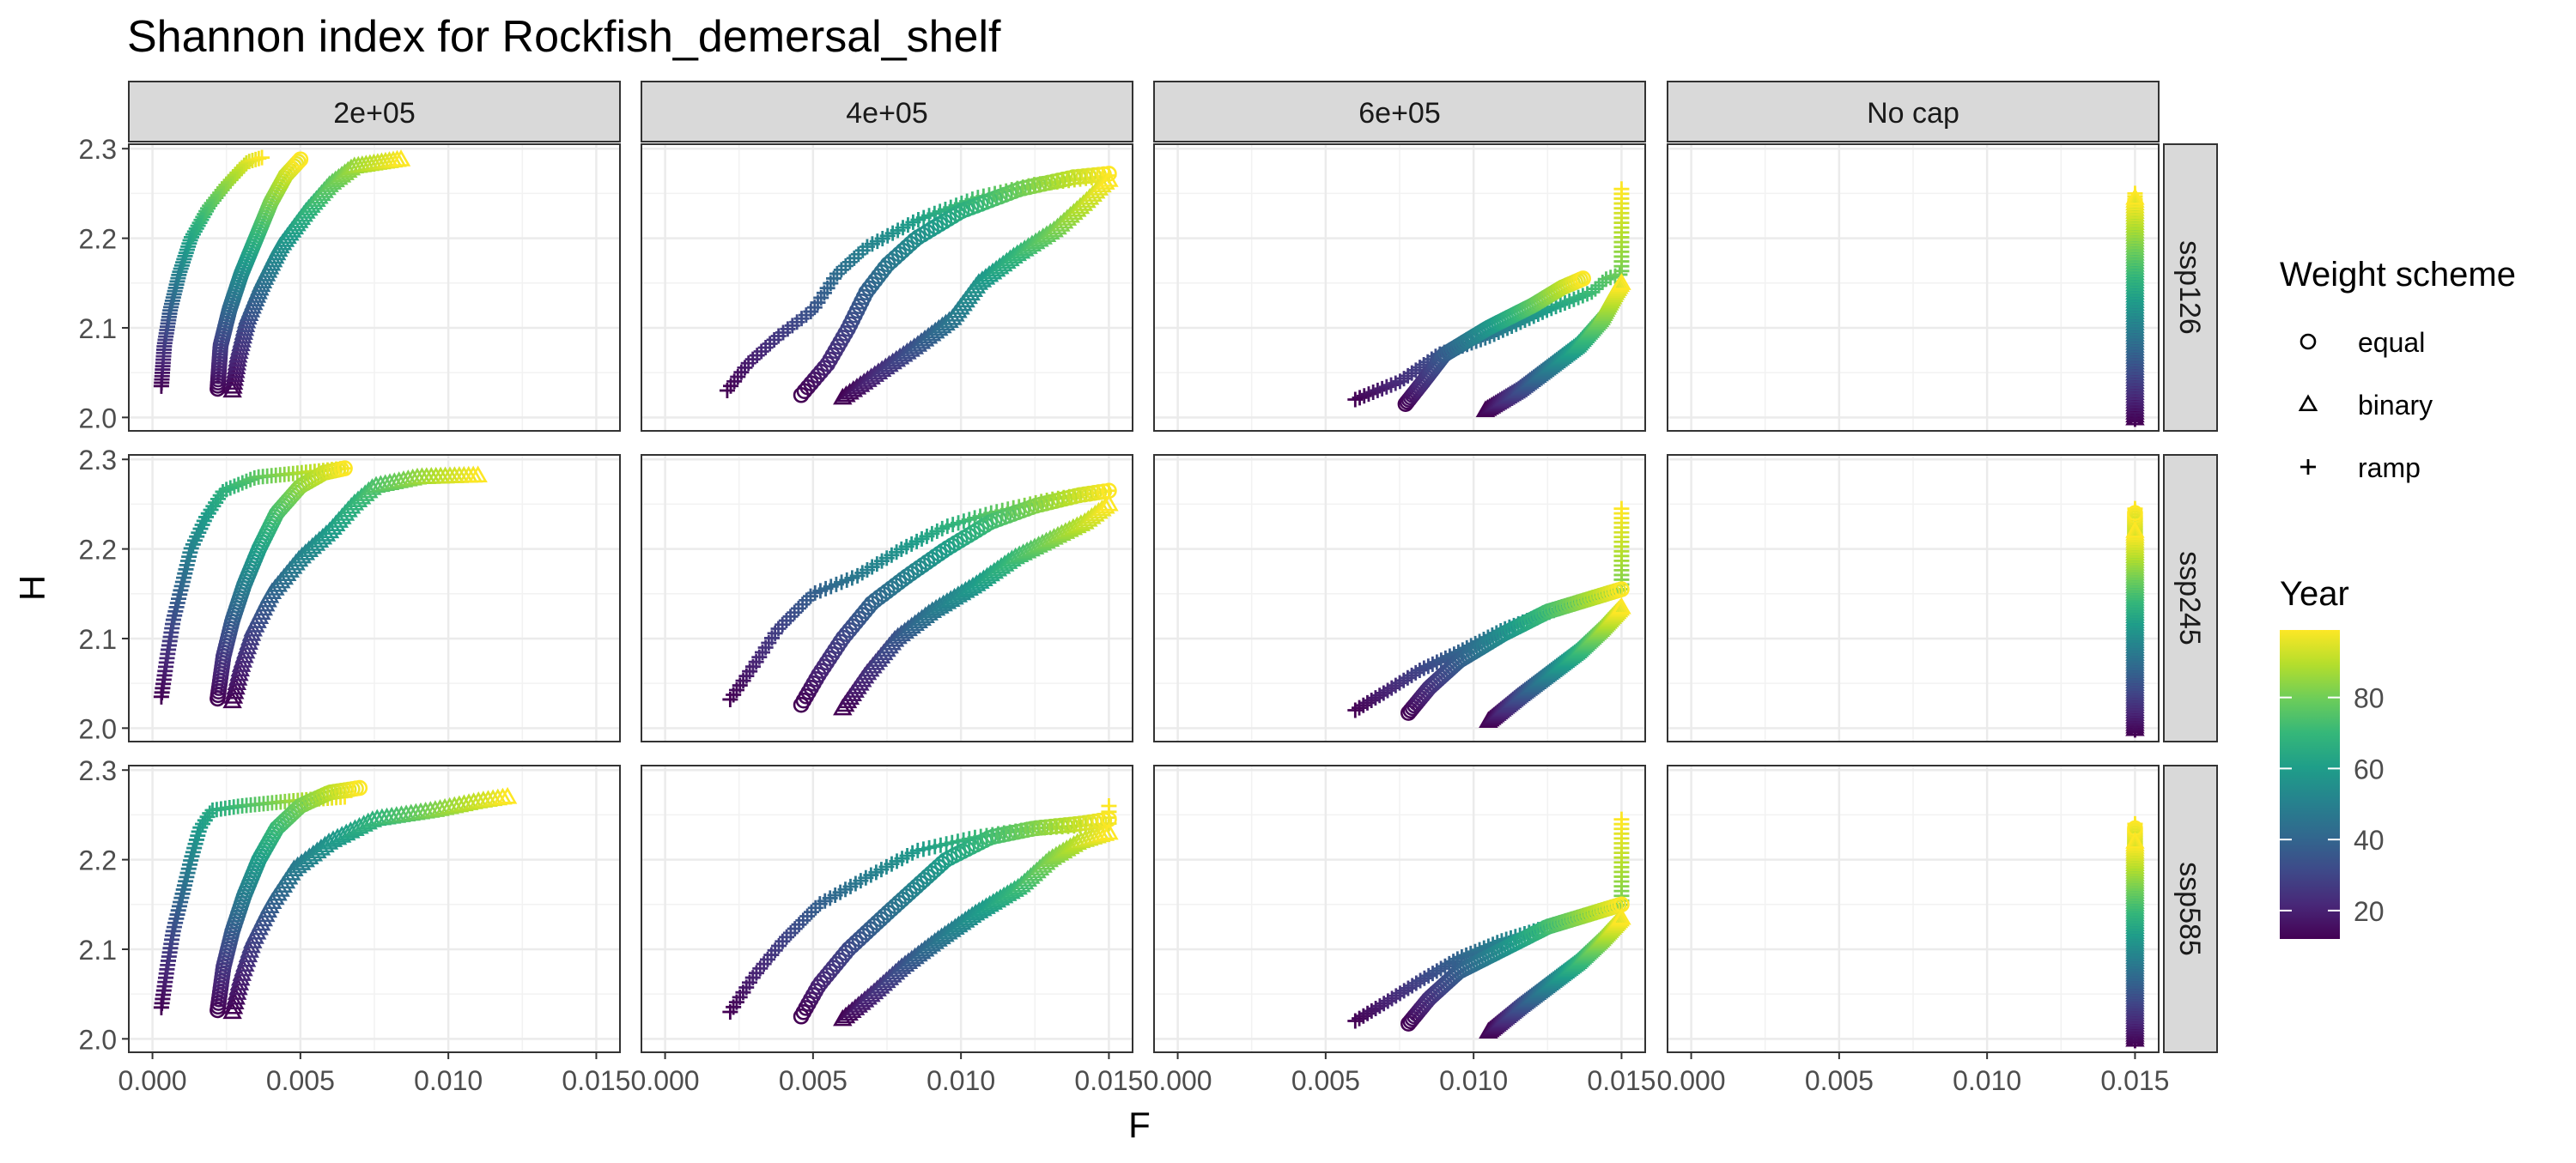 This screenshot has width=2576, height=1163. I want to click on x-tick-label: 0.010, so click(1987, 1080).